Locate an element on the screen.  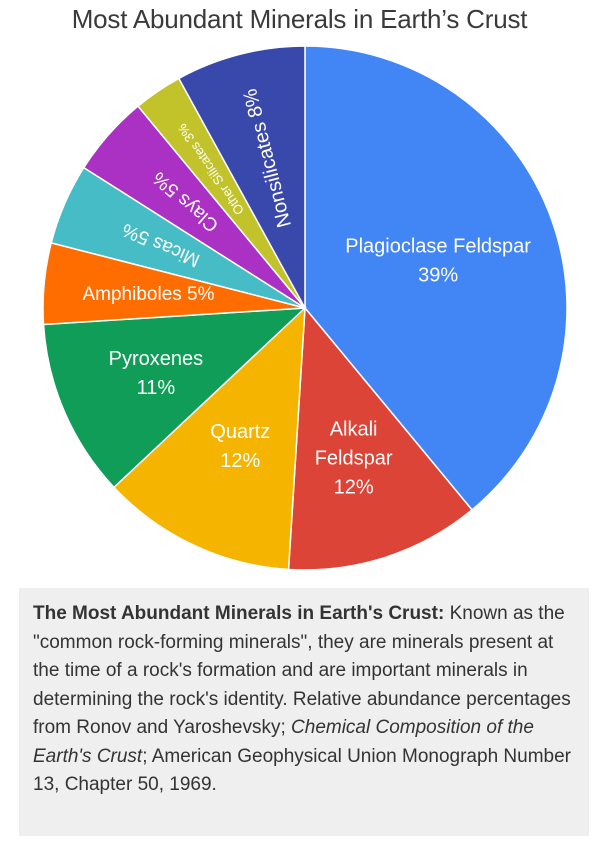
slice-label-amphiboles: Amphiboles 5% is located at coordinates (148, 294).